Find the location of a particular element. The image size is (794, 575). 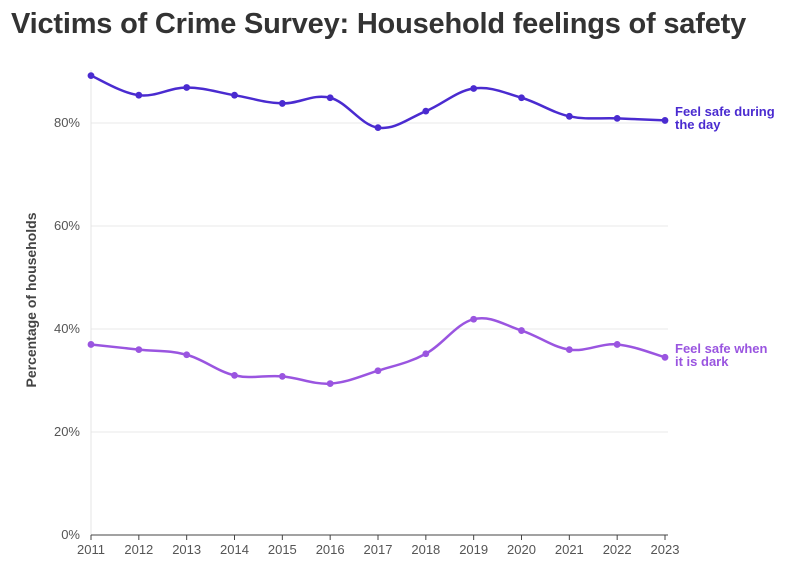

y-tick-label: 80% is located at coordinates (67, 122).